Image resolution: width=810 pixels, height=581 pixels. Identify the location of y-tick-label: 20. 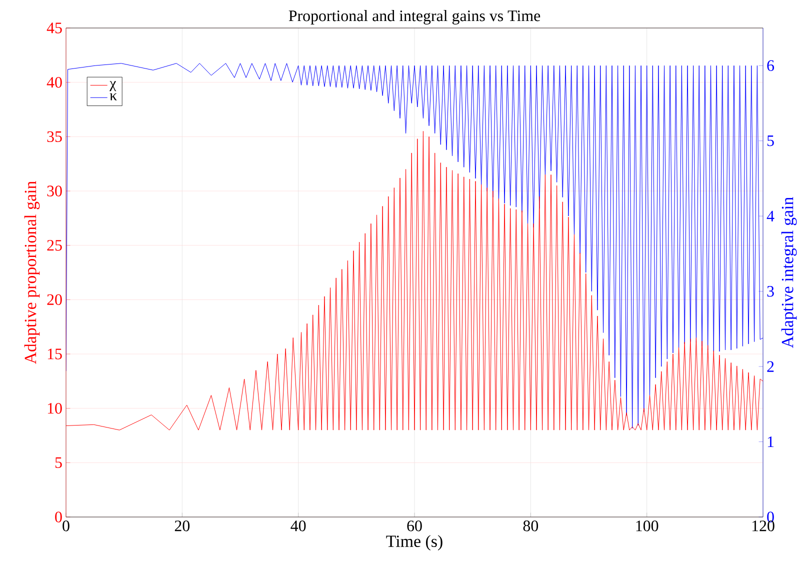
(54, 300).